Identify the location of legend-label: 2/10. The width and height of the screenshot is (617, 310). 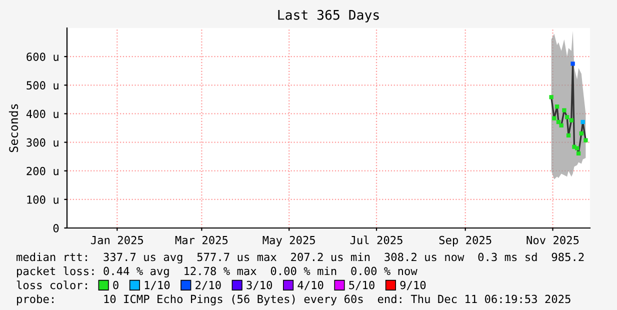
(208, 285).